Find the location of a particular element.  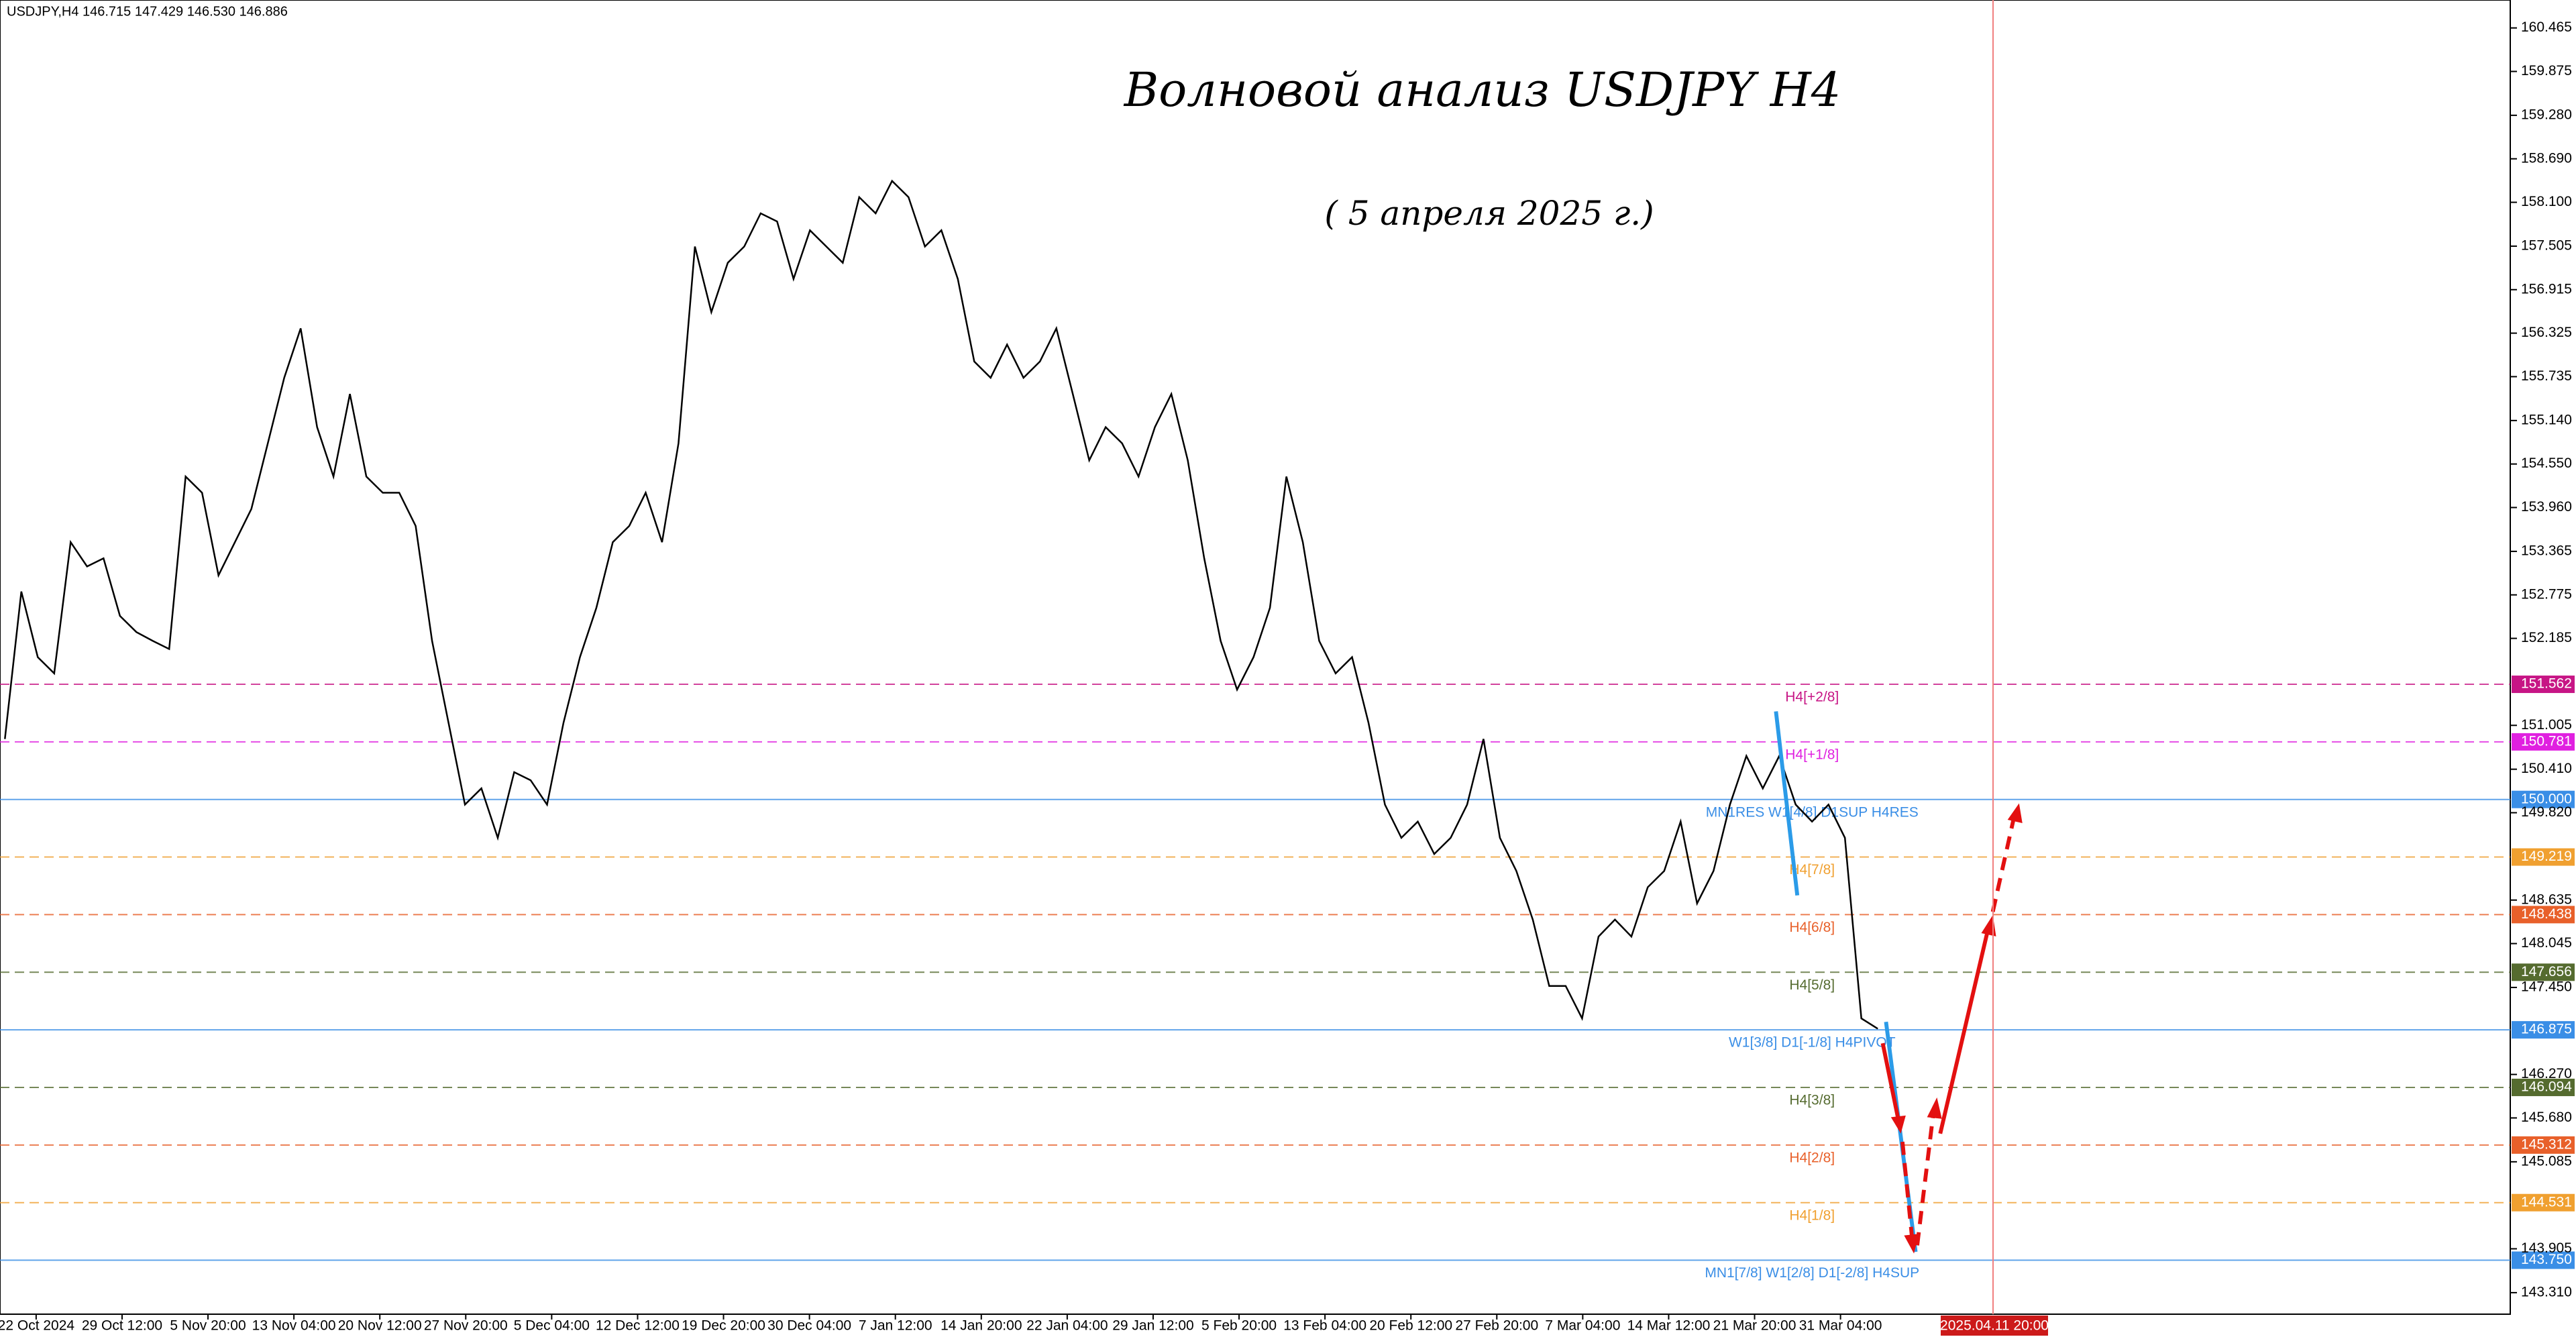

level-price-label: 146.875 is located at coordinates (2546, 1029).